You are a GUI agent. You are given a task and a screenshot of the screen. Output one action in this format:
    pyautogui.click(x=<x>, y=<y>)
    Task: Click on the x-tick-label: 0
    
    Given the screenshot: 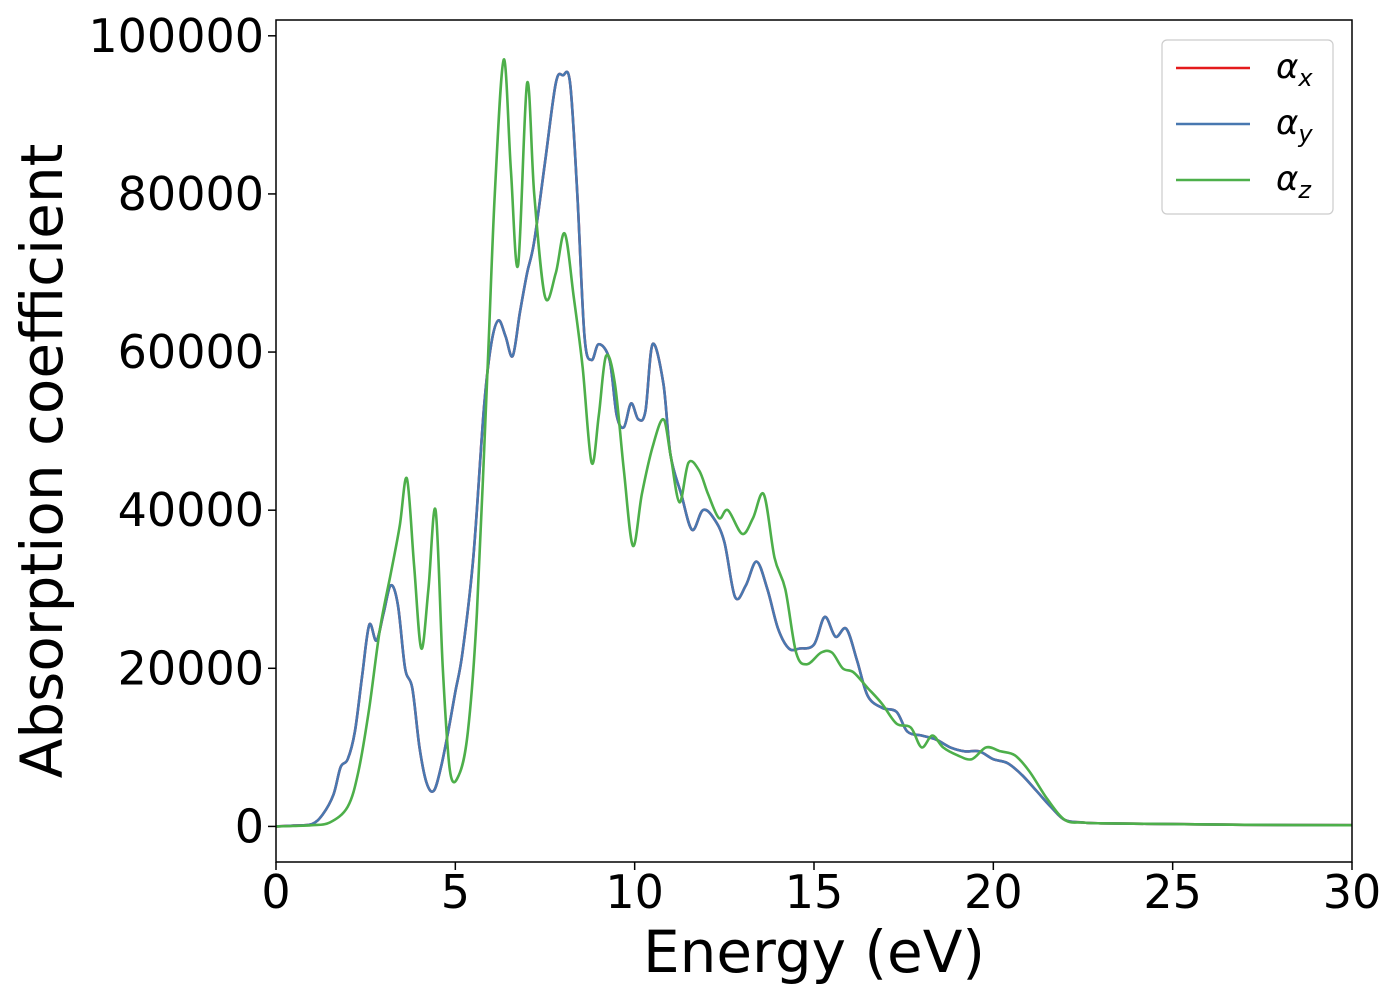 What is the action you would take?
    pyautogui.click(x=275, y=892)
    